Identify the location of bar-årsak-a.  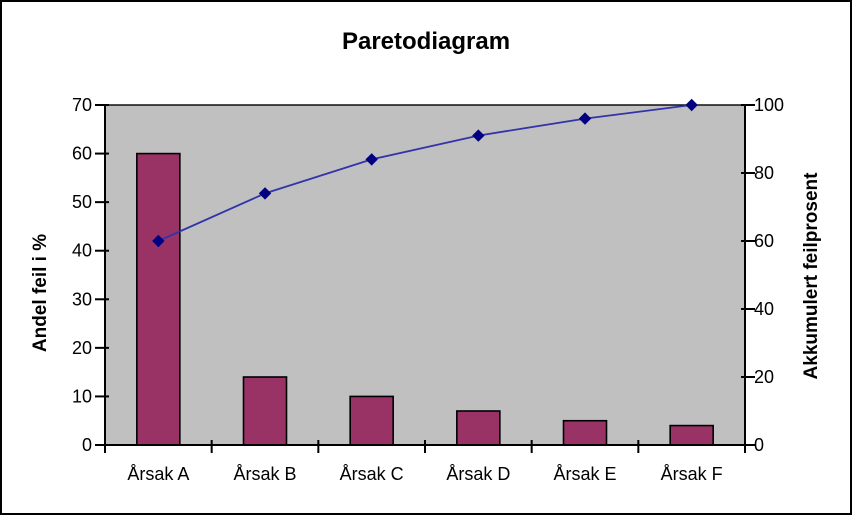
(158, 299).